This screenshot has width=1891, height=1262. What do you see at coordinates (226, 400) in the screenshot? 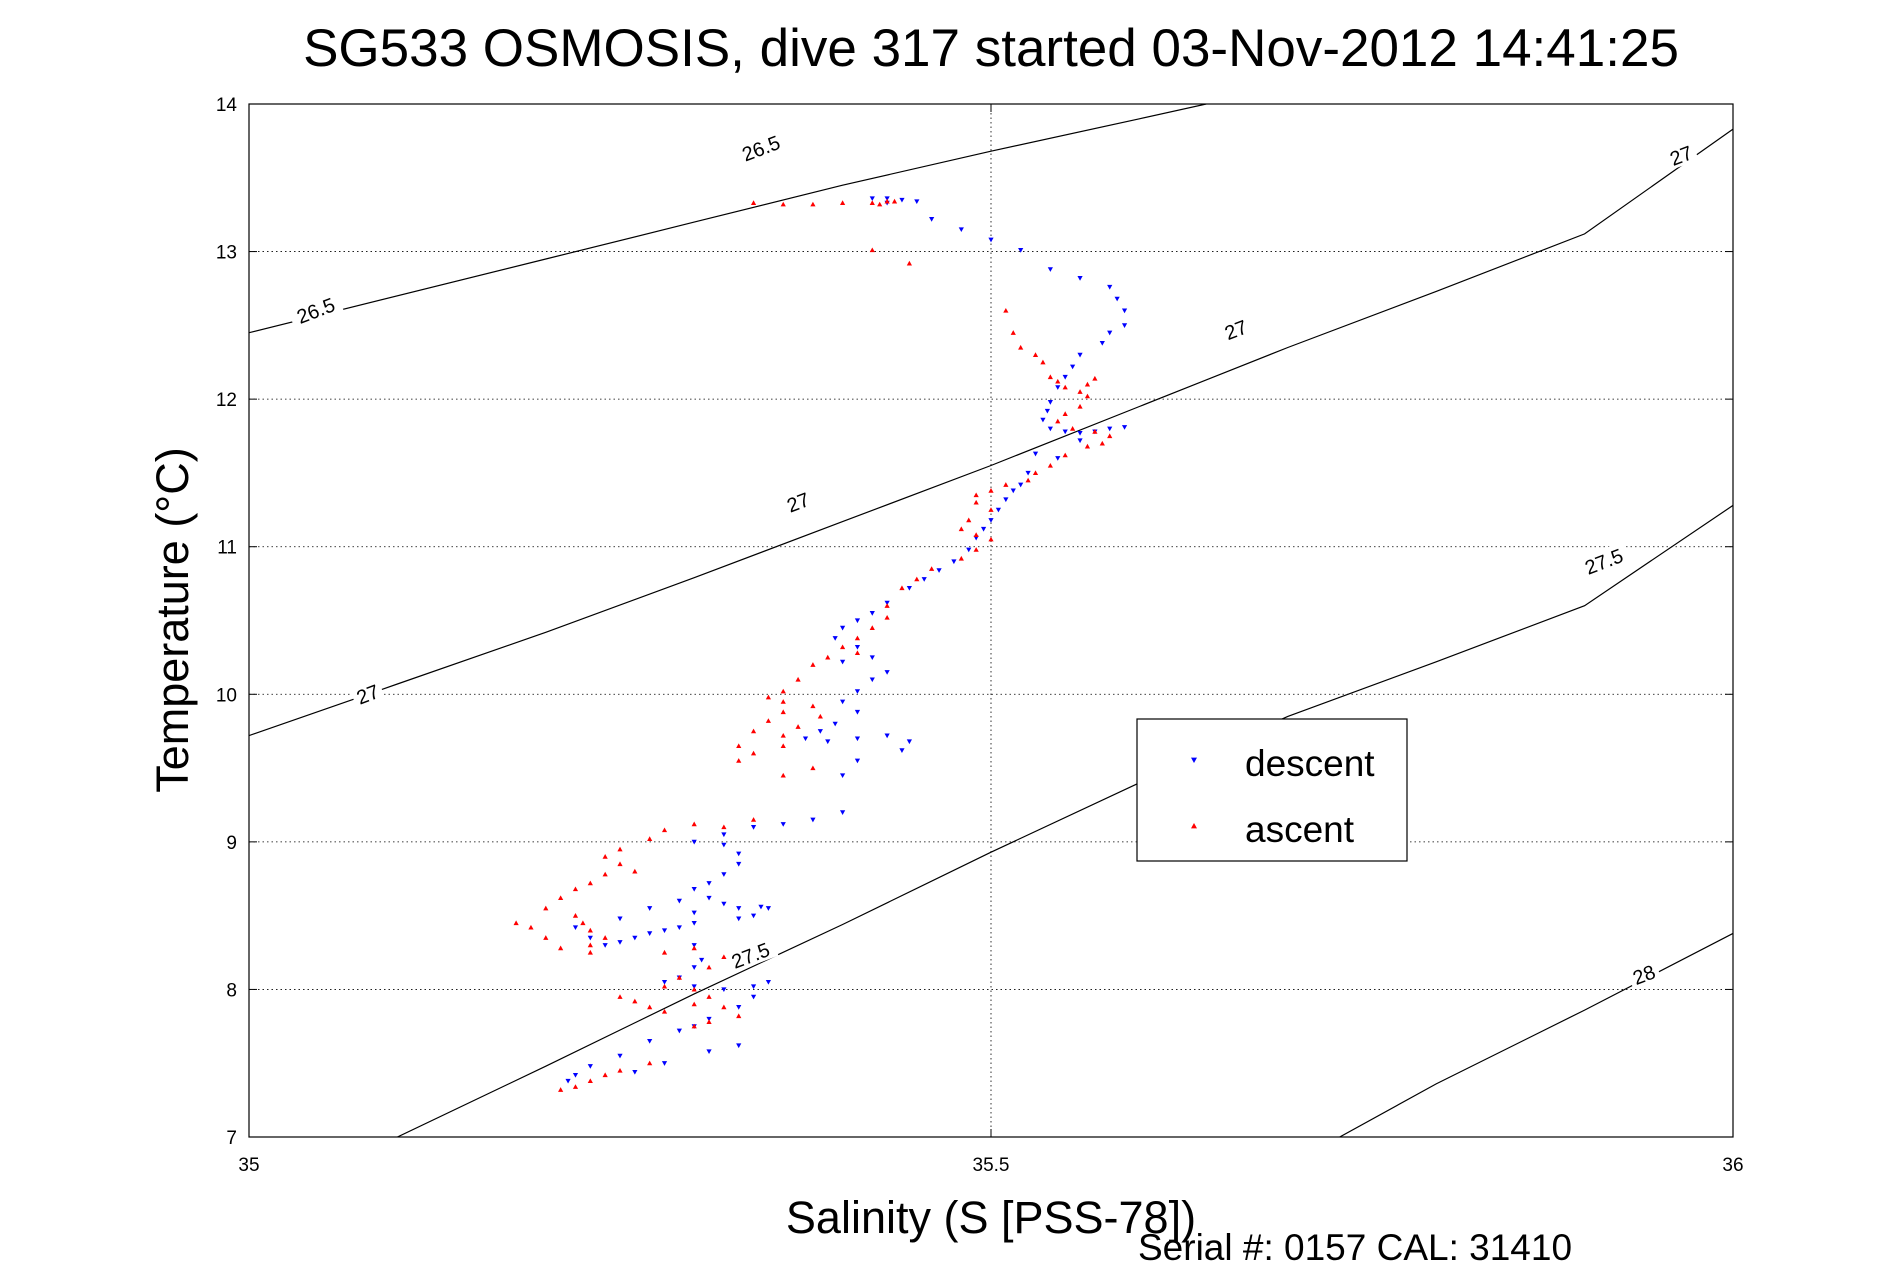
I see `y-tick-label: 12` at bounding box center [226, 400].